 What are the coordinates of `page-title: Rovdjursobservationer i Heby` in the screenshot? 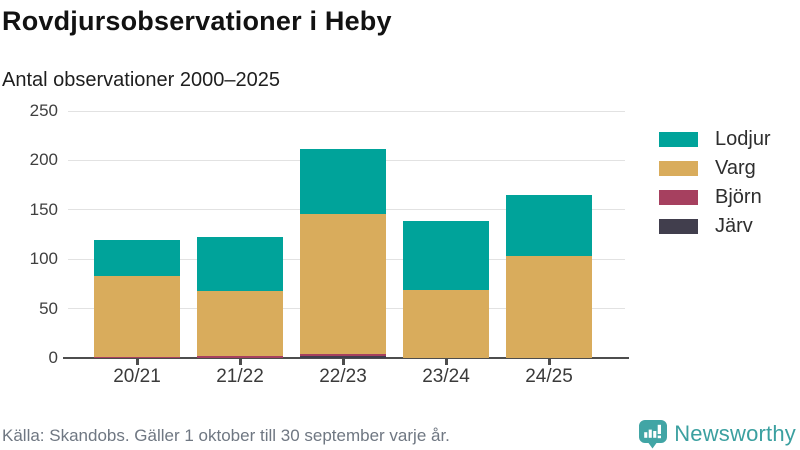 It's located at (197, 21).